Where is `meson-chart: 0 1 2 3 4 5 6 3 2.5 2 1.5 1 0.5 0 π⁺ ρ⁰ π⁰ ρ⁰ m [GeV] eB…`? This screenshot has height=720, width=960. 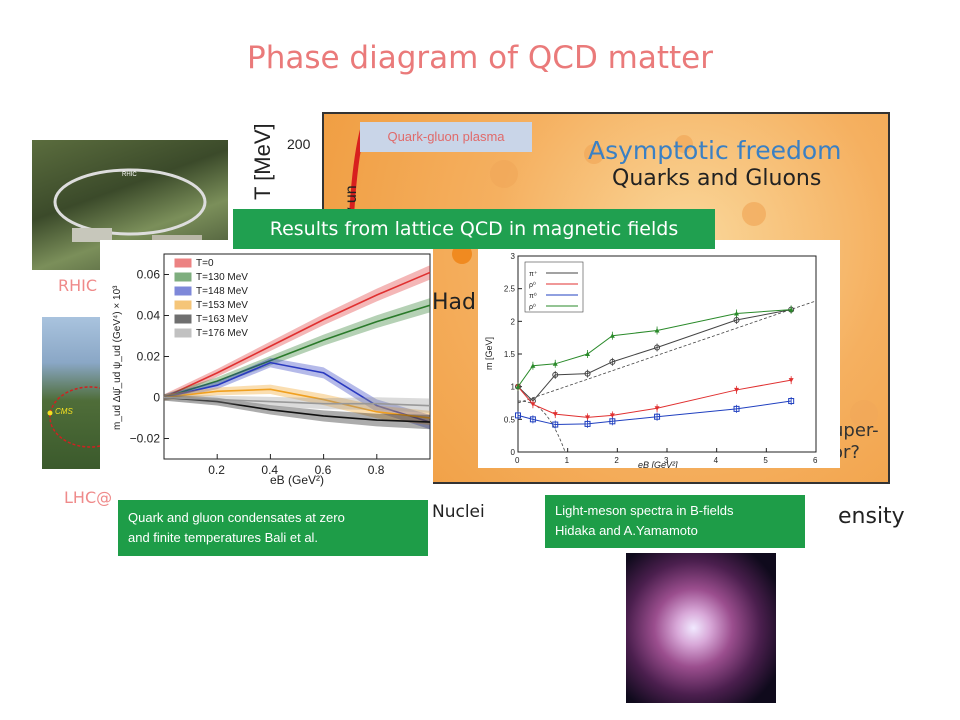 meson-chart: 0 1 2 3 4 5 6 3 2.5 2 1.5 1 0.5 0 π⁺ ρ⁰ π⁰ ρ⁰ m [GeV] eB… is located at coordinates (651, 361).